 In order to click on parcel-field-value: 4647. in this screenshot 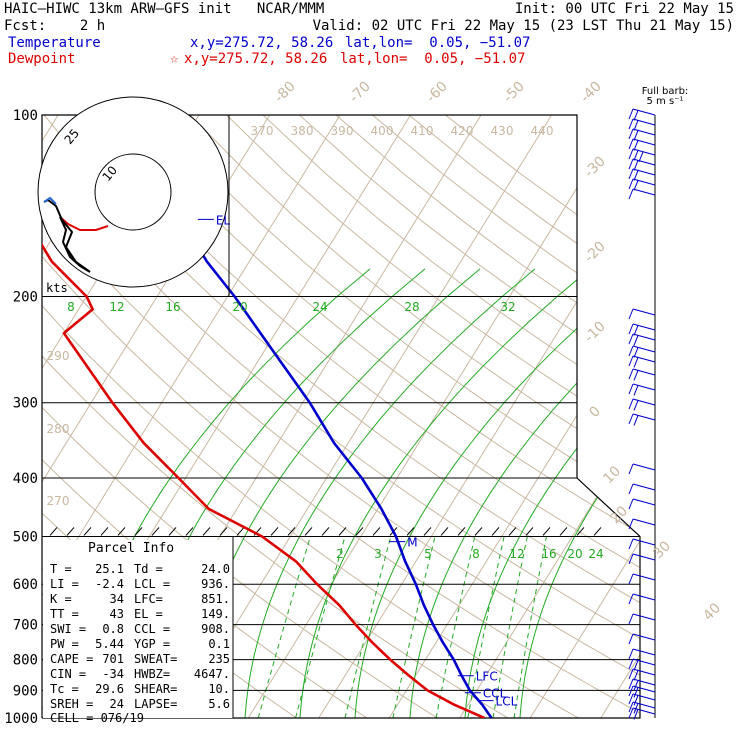, I will do `click(212, 674)`.